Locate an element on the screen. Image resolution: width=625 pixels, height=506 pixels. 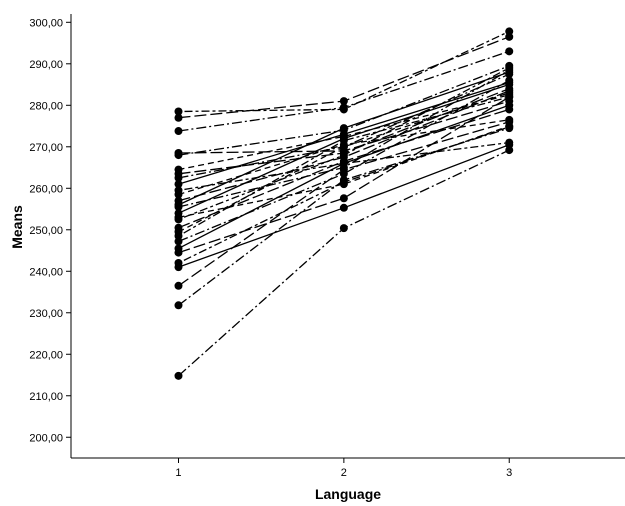
y-tick-label: 220,00 is located at coordinates (46, 355).